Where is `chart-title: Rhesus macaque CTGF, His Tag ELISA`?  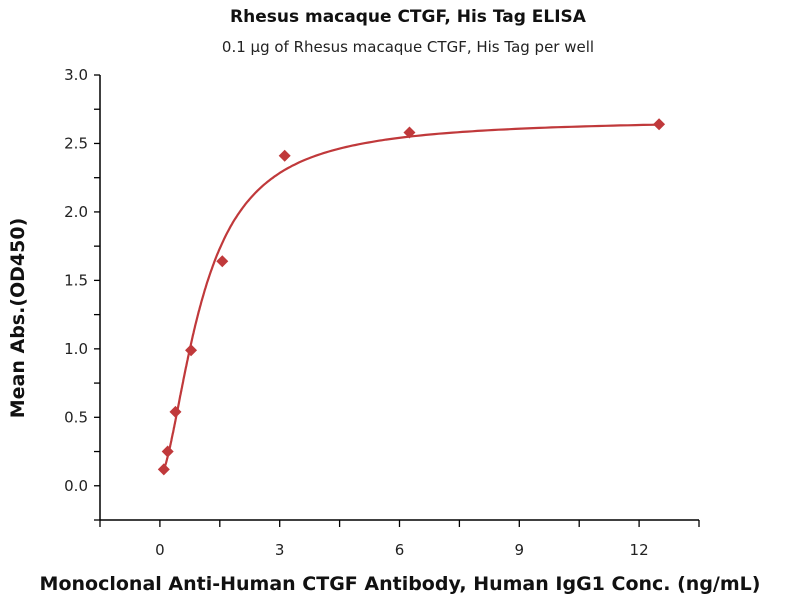 chart-title: Rhesus macaque CTGF, His Tag ELISA is located at coordinates (408, 17).